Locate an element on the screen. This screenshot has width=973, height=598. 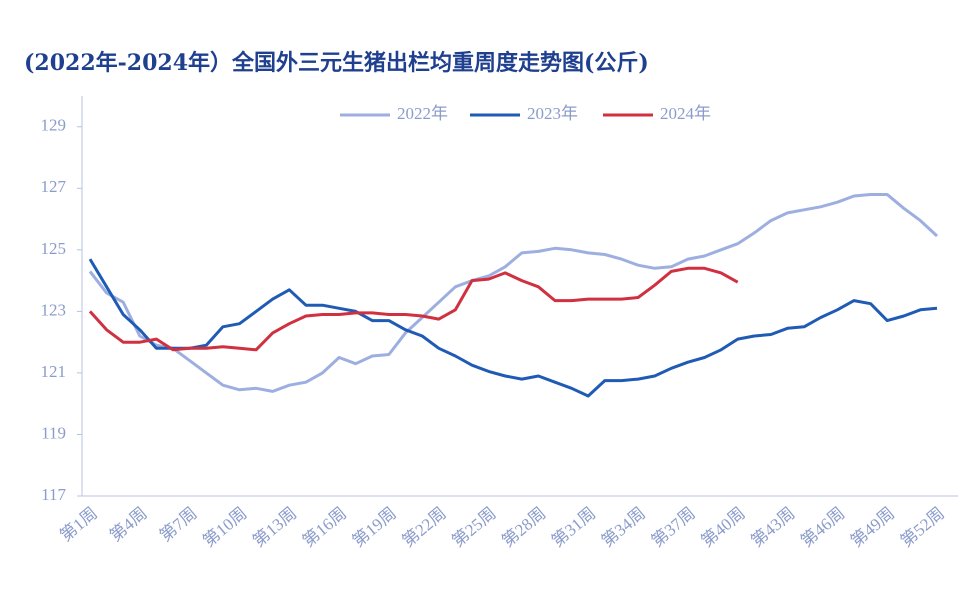
y-tick-label: 127 is located at coordinates (54, 186).